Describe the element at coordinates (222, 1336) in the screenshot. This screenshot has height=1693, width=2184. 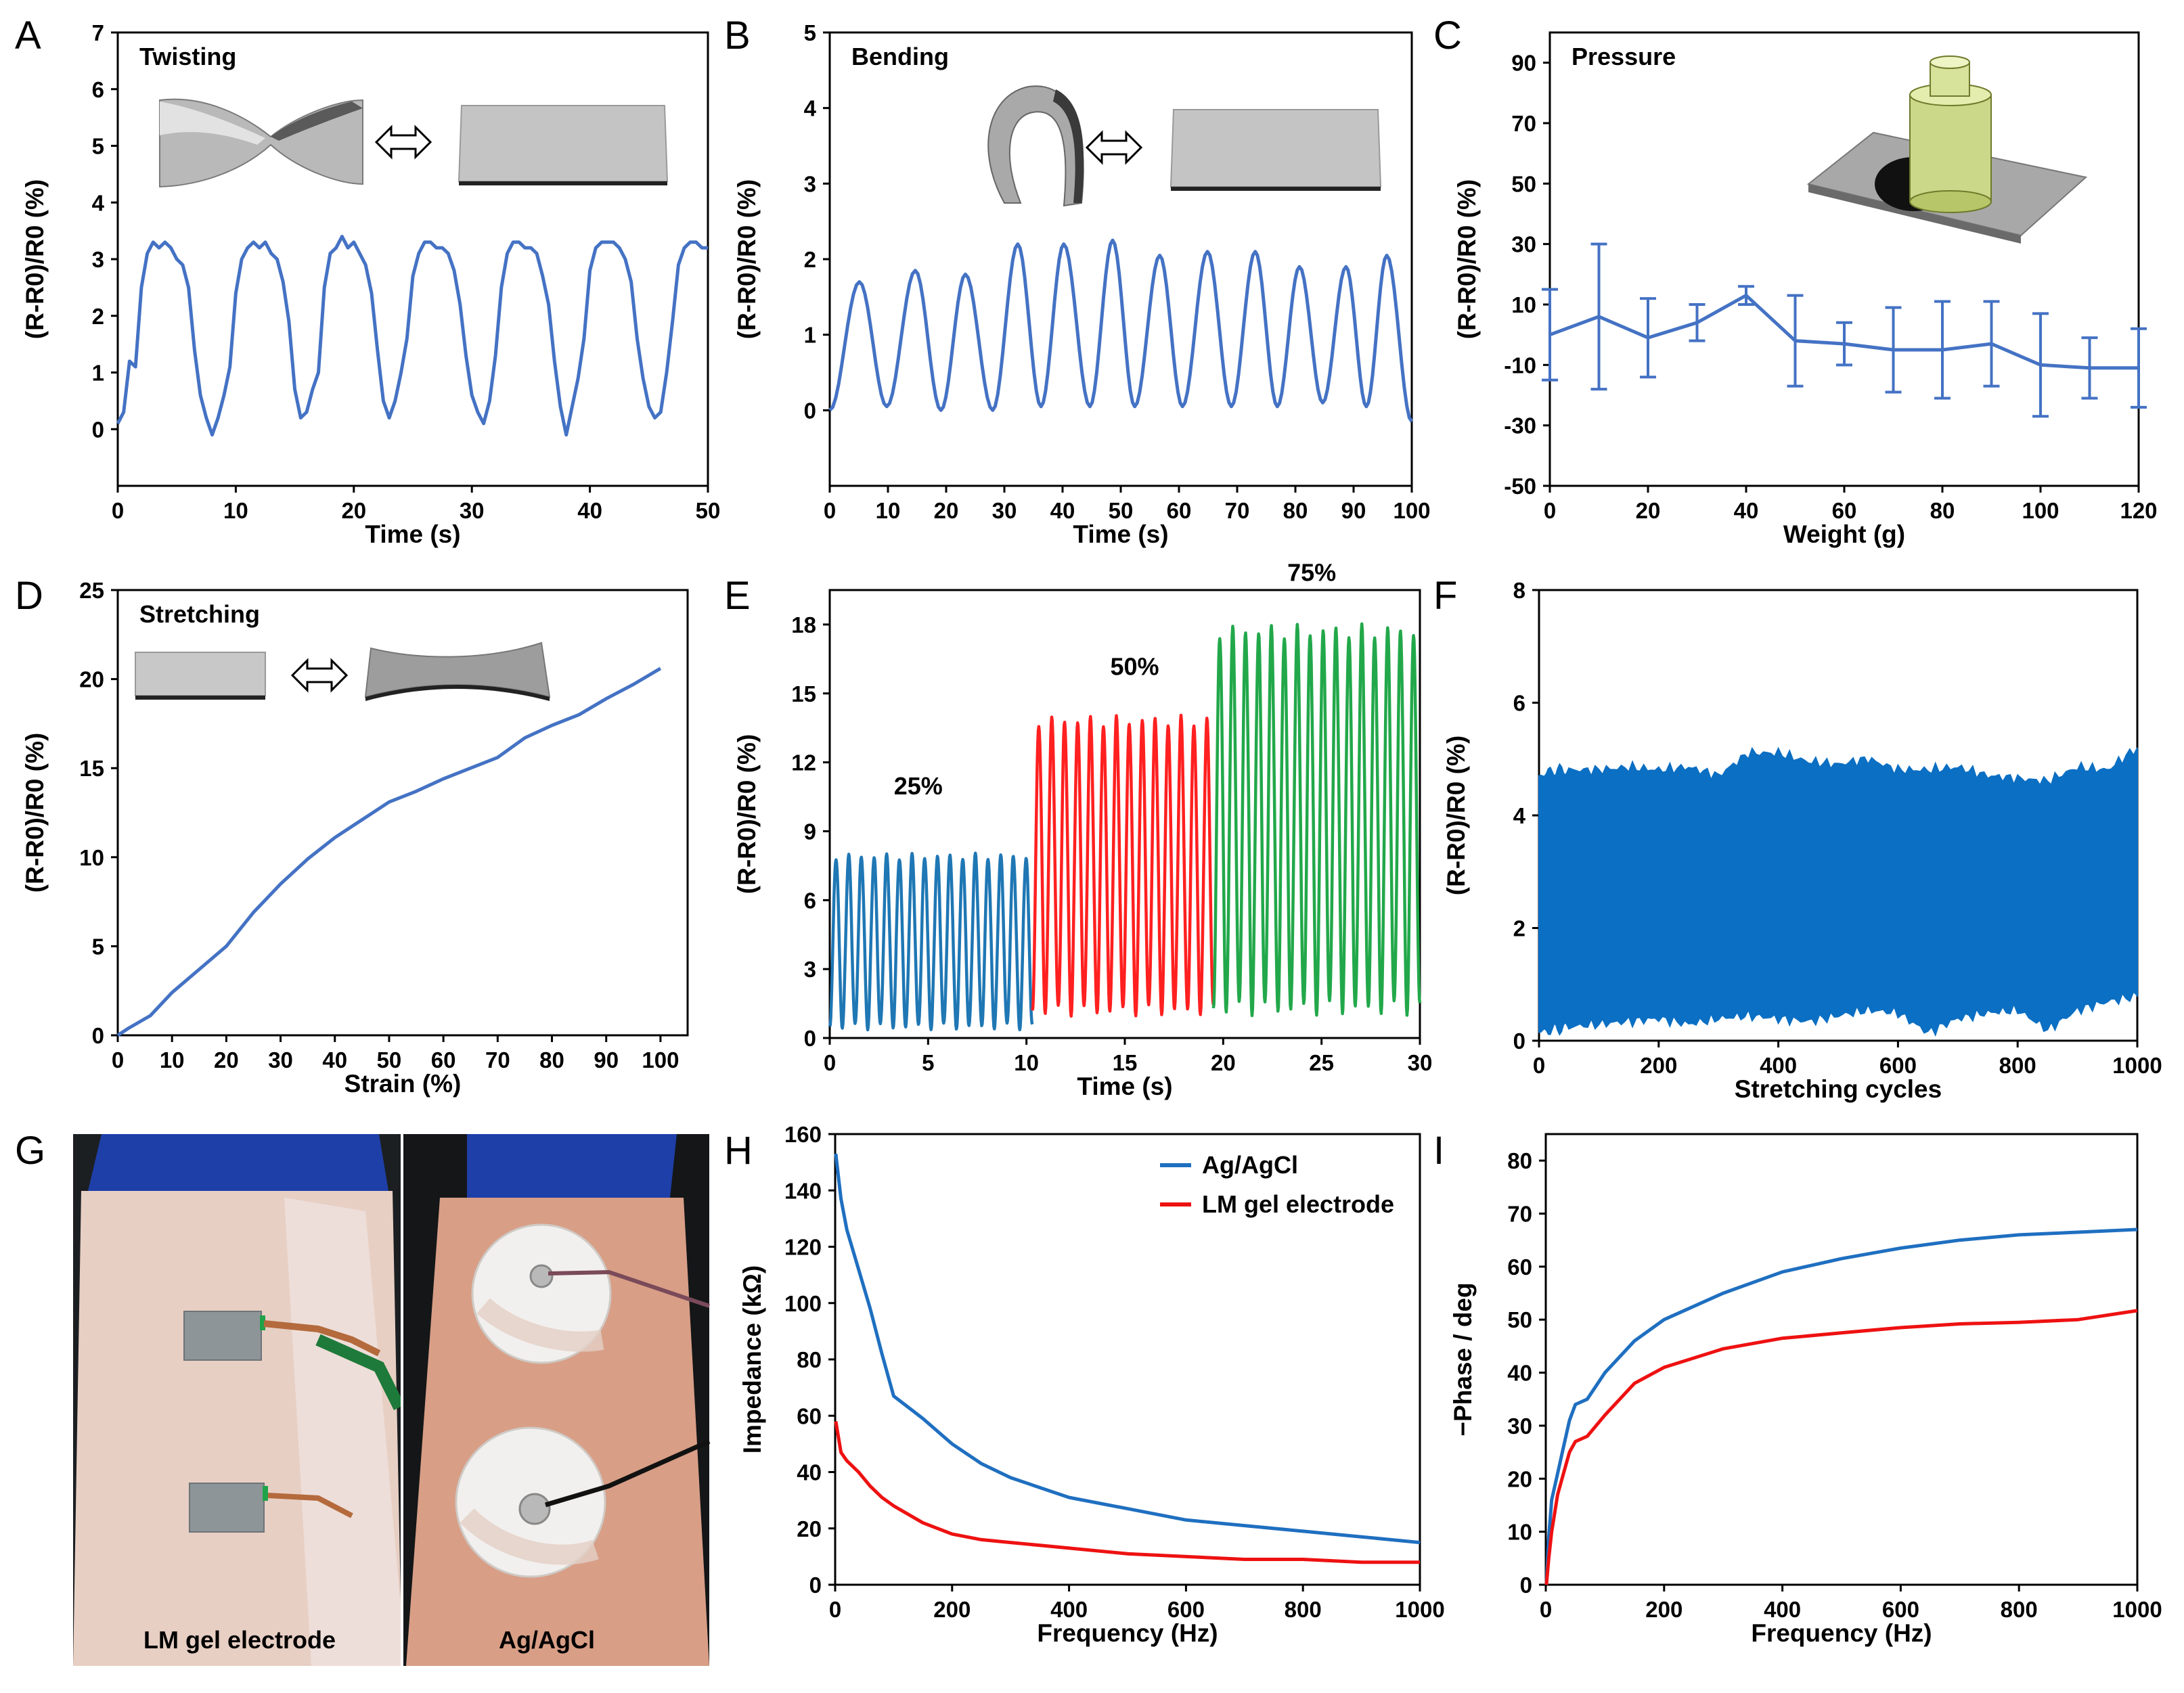
I see `lm-gel-electrode-top` at that location.